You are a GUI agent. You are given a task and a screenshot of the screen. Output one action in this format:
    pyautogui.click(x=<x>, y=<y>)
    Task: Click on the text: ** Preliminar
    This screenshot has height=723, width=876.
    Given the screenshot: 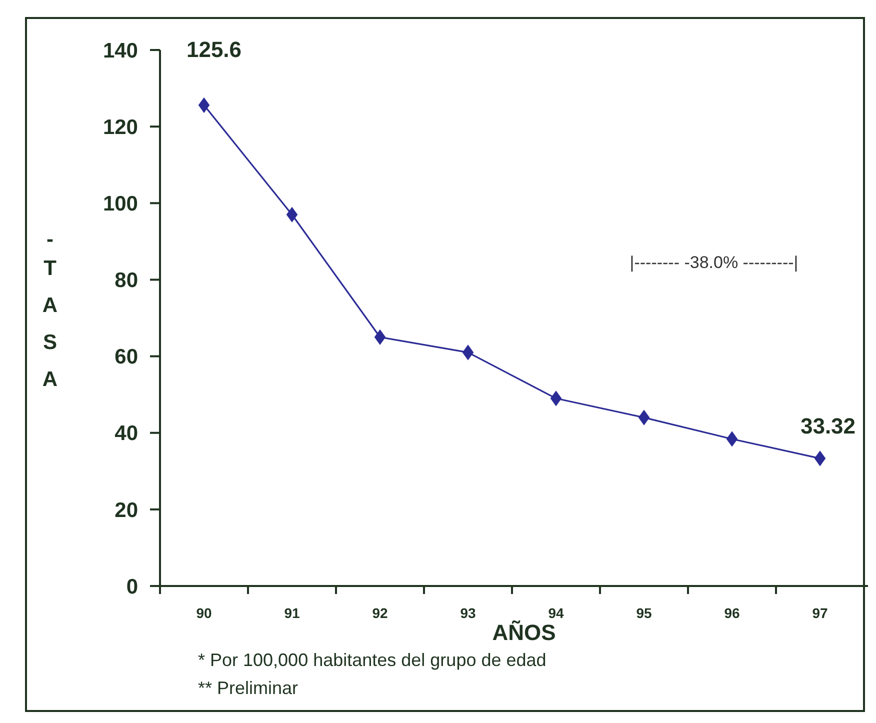 What is the action you would take?
    pyautogui.click(x=248, y=688)
    